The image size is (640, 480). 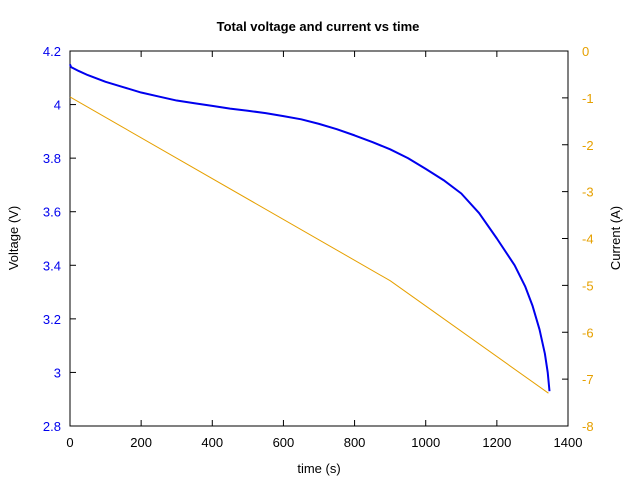 I want to click on y-right-tick-label: -4, so click(x=588, y=239).